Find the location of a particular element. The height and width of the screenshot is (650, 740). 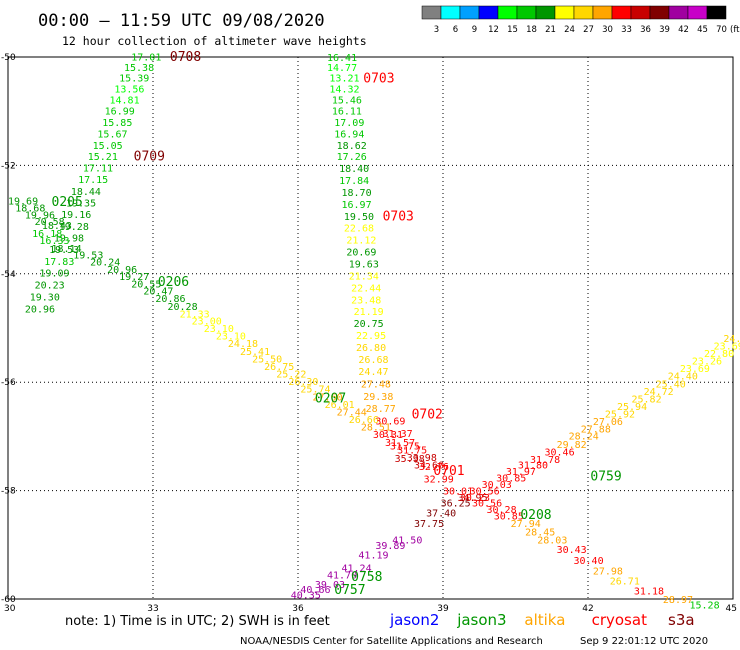

pass-time-label: 0208 is located at coordinates (535, 515).